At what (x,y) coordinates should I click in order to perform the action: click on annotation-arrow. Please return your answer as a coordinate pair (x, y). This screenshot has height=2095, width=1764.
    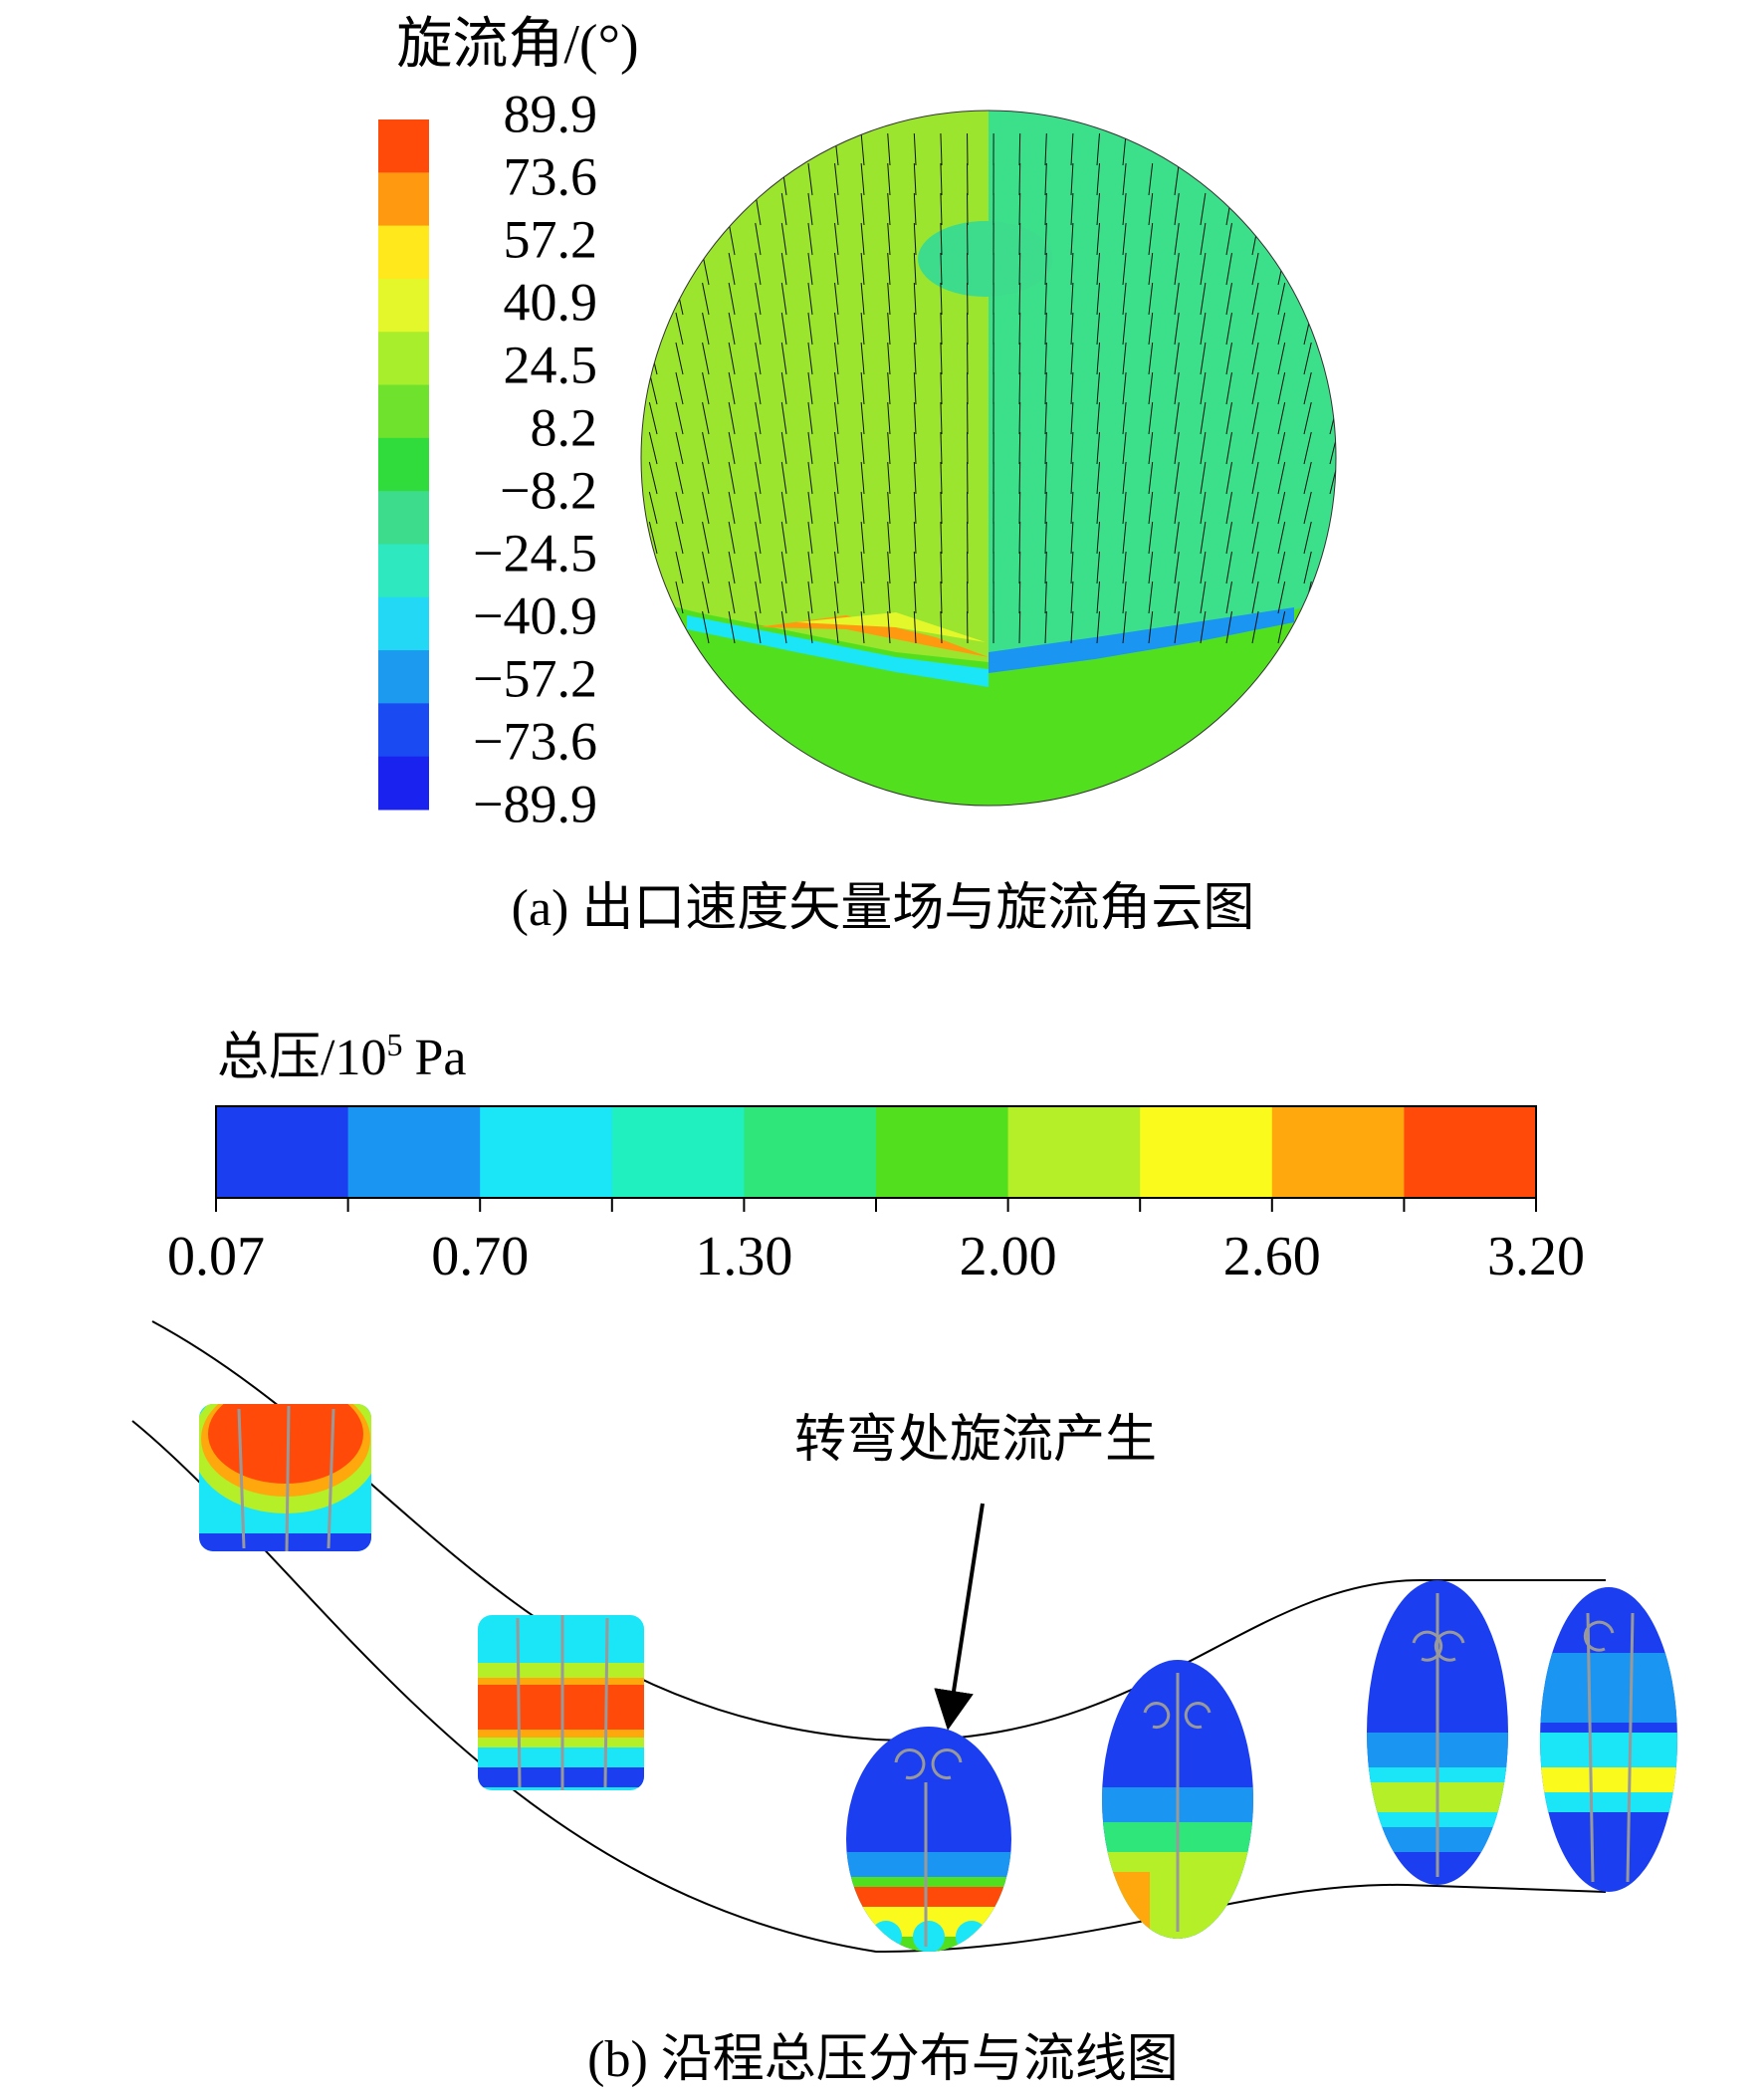
    Looking at the image, I should click on (959, 1617).